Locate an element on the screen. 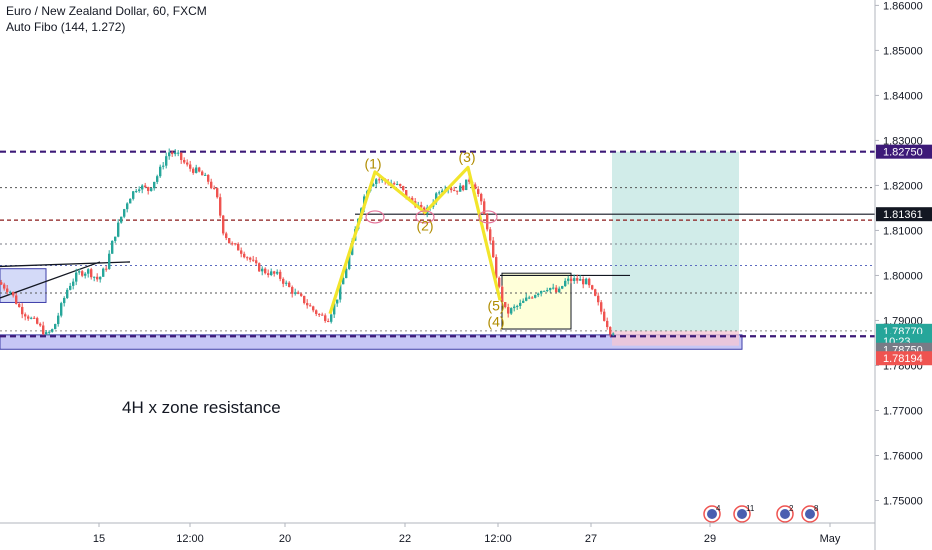 This screenshot has height=550, width=932. zone-annotation: 4H x zone resistance is located at coordinates (201, 407).